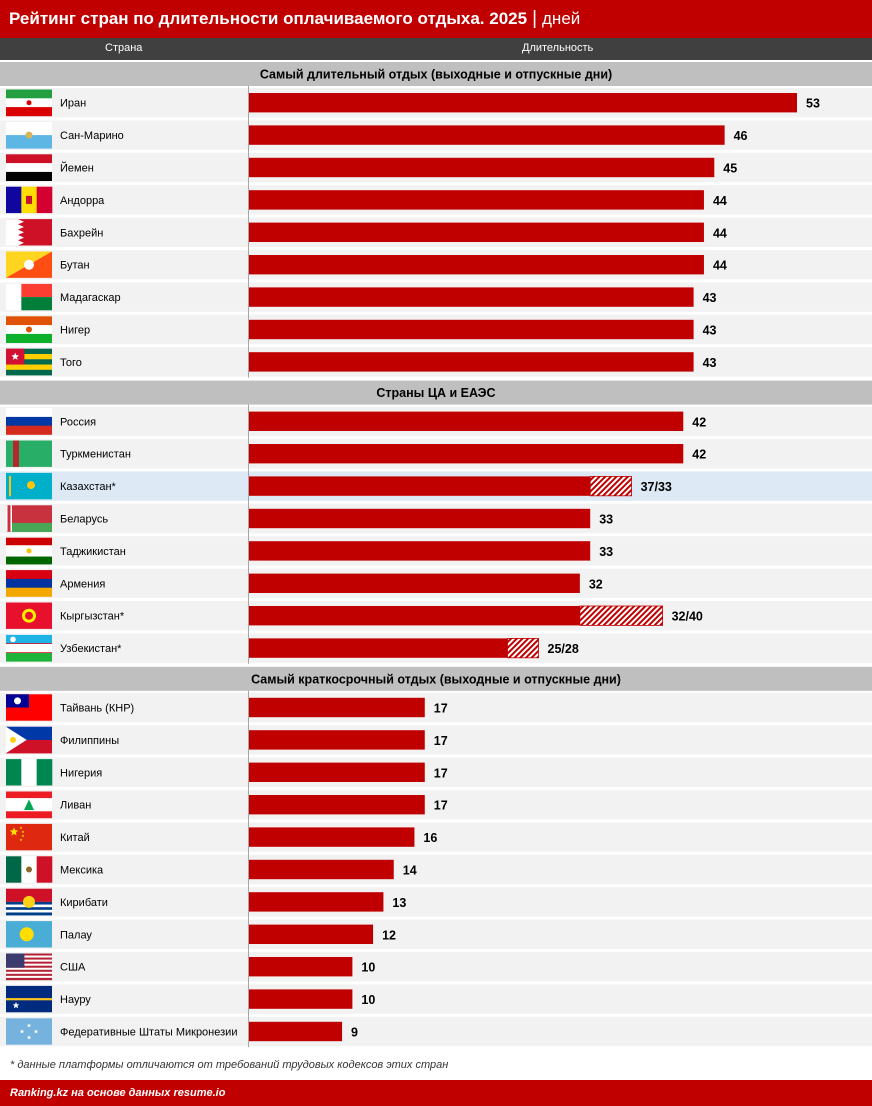  Describe the element at coordinates (95, 455) in the screenshot. I see `country-label: Туркменистан` at that location.